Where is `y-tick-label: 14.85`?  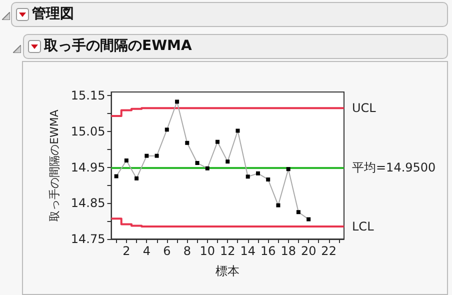 y-tick-label: 14.85 is located at coordinates (88, 203).